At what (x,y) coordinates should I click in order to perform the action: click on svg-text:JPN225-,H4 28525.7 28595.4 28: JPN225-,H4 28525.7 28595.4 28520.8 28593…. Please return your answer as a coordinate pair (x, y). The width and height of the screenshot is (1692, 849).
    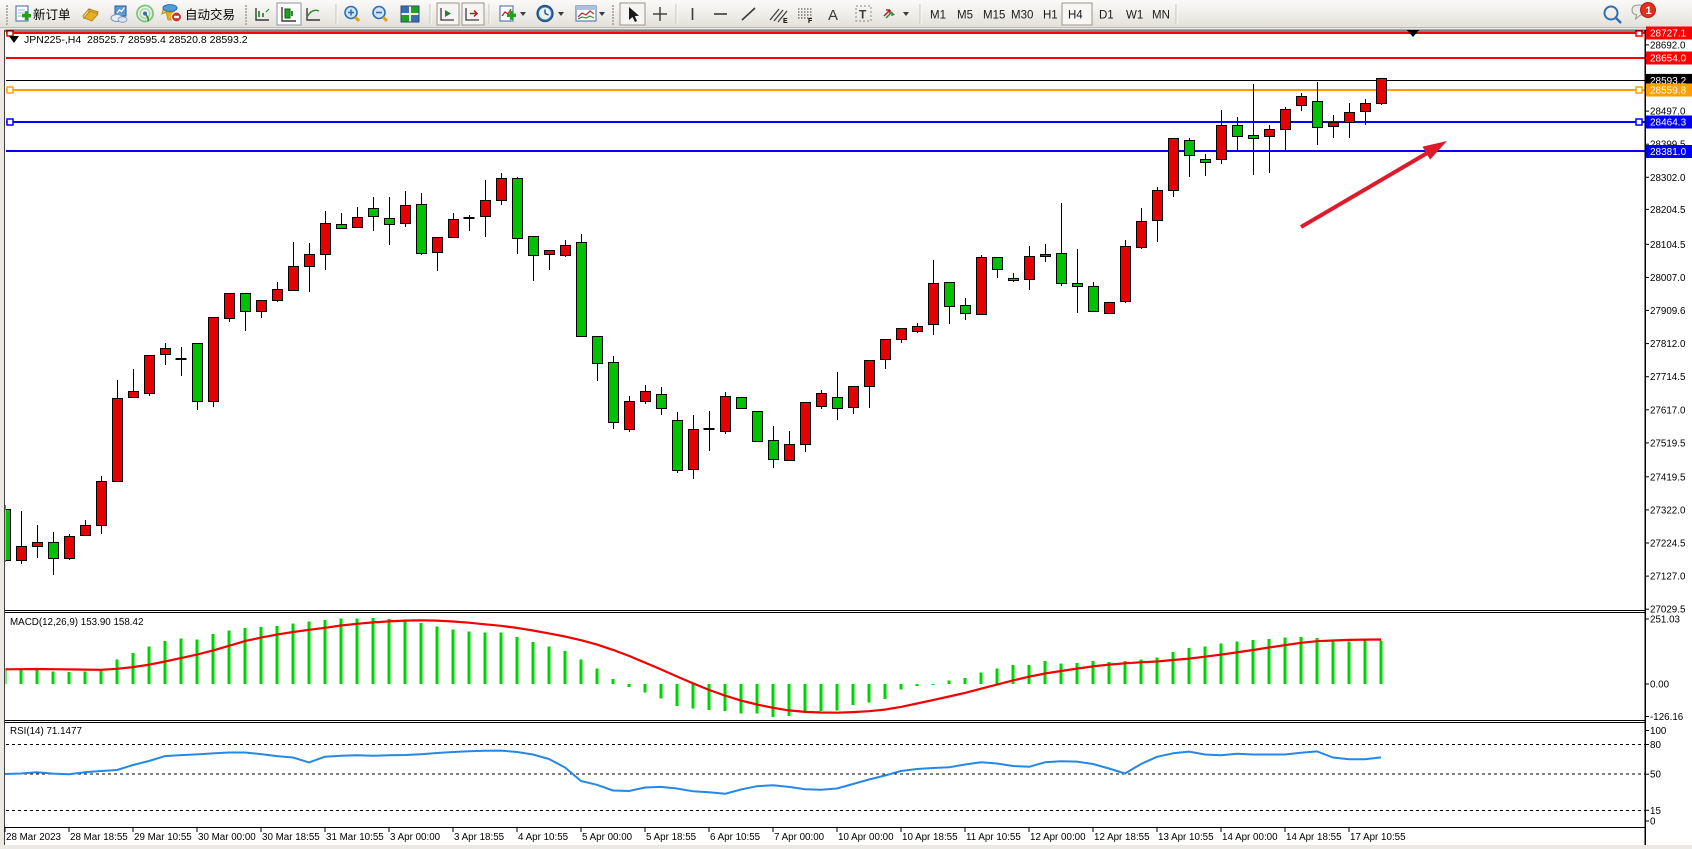
    Looking at the image, I should click on (136, 40).